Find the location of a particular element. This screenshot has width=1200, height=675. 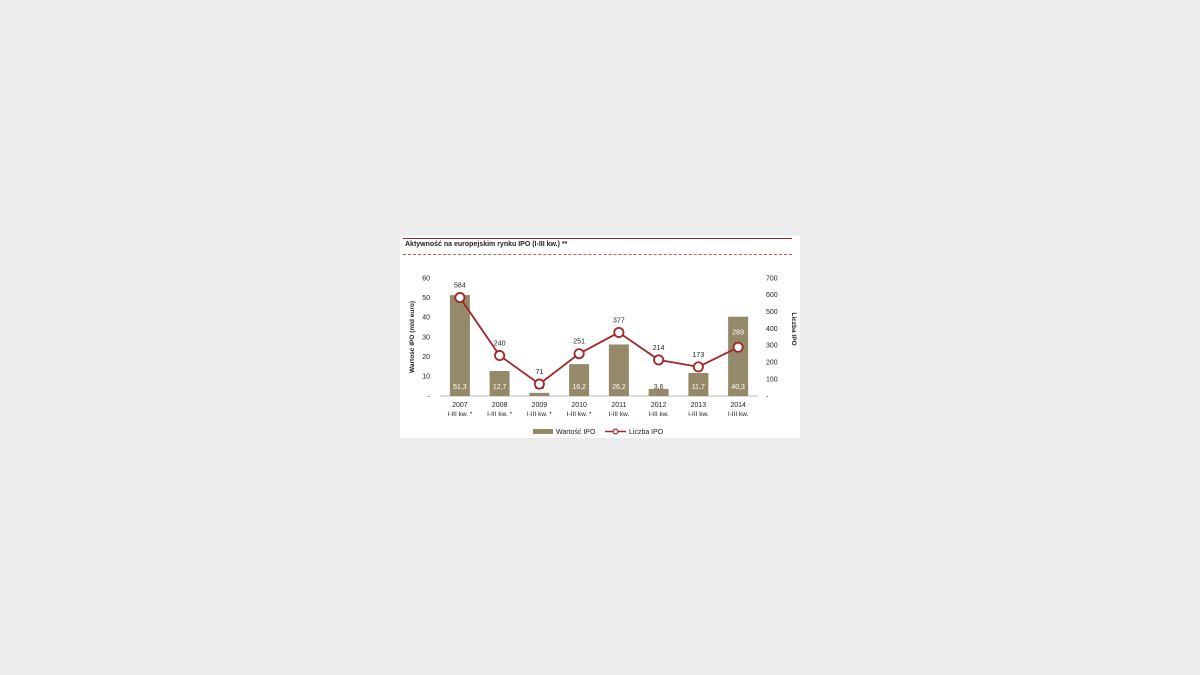

y2-axis-label: Liczba IPO is located at coordinates (793, 328).